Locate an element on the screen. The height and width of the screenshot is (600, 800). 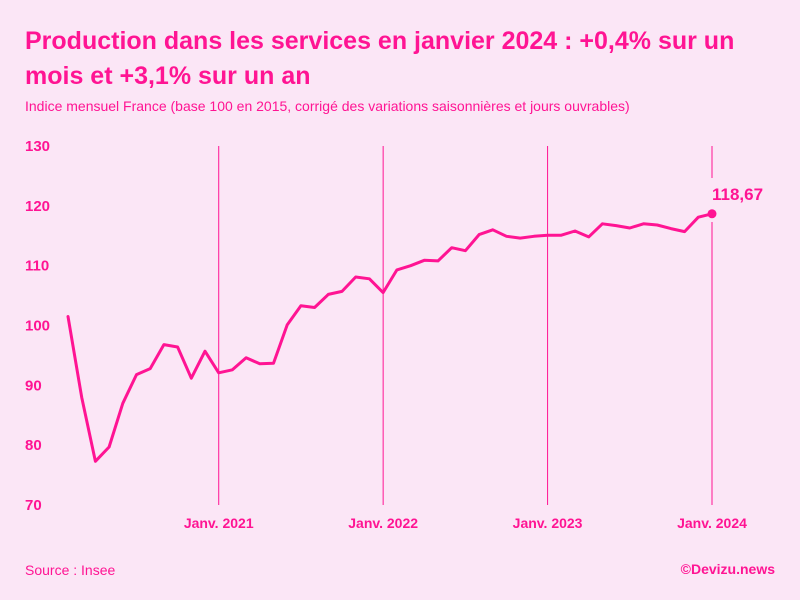
y-tick-label: 90 is located at coordinates (33, 385).